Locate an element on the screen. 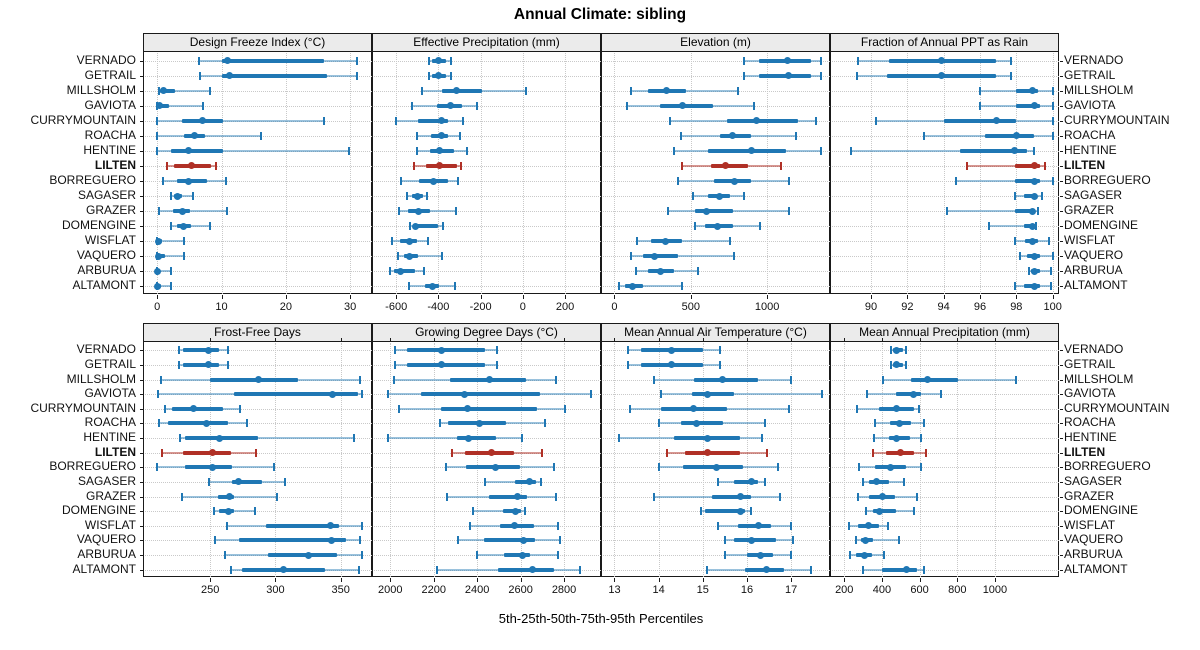 The width and height of the screenshot is (1200, 650). site-label-right-lilten: LILTEN is located at coordinates (1085, 451).